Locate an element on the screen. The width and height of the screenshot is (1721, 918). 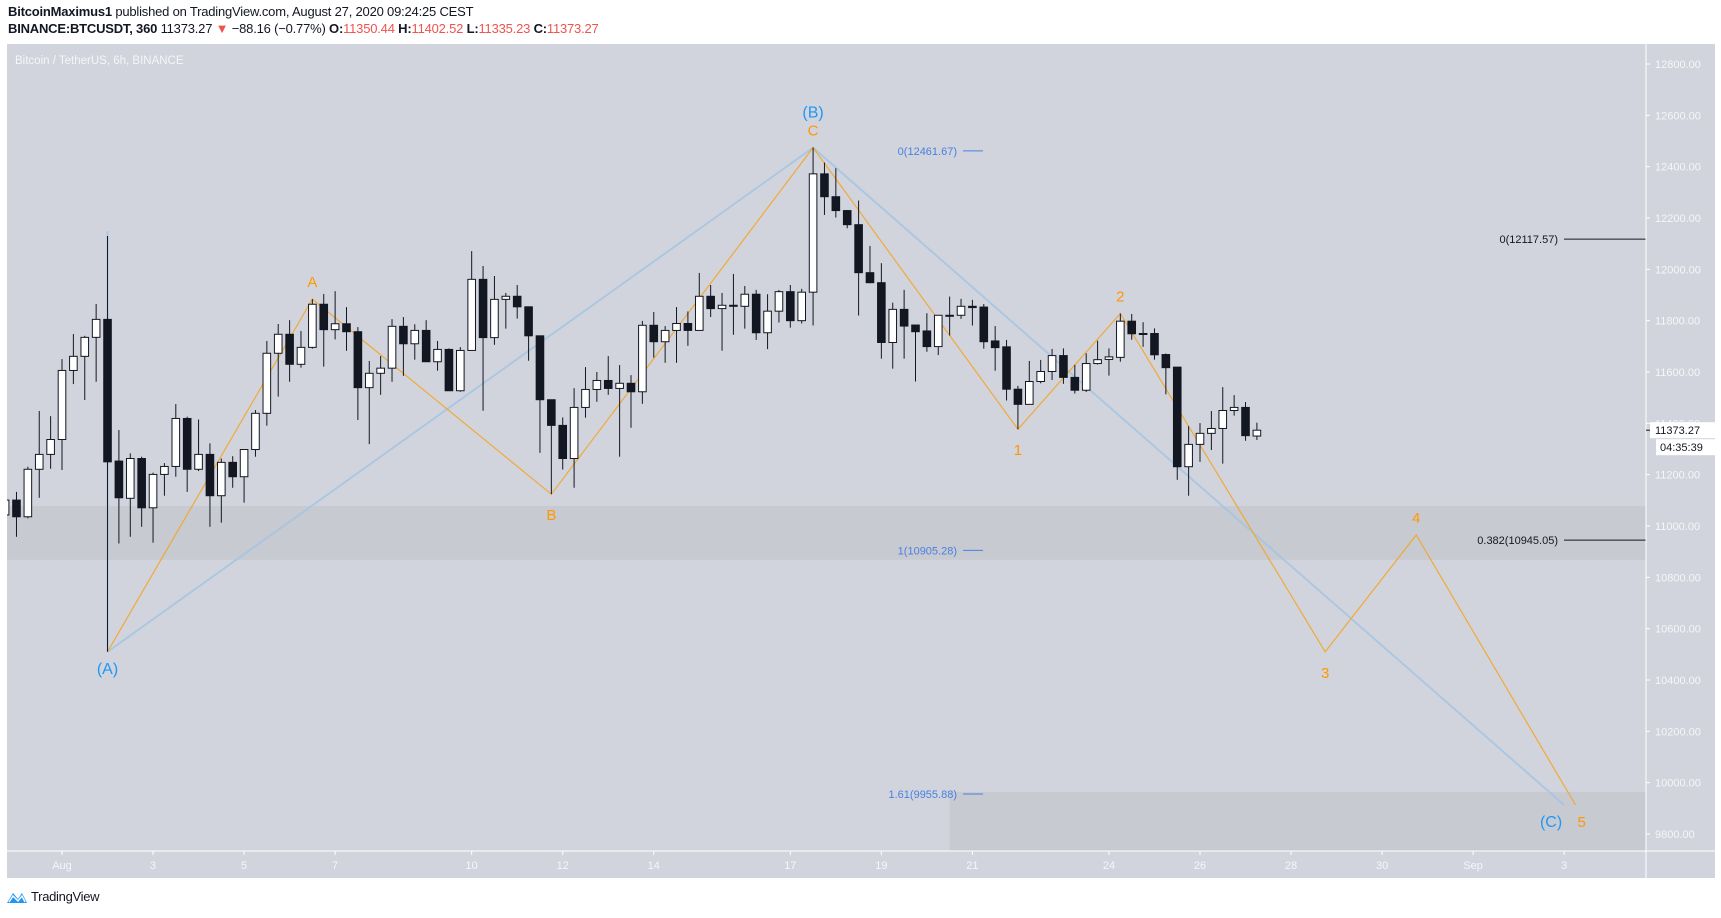
low-value: 11335.23 is located at coordinates (504, 28).